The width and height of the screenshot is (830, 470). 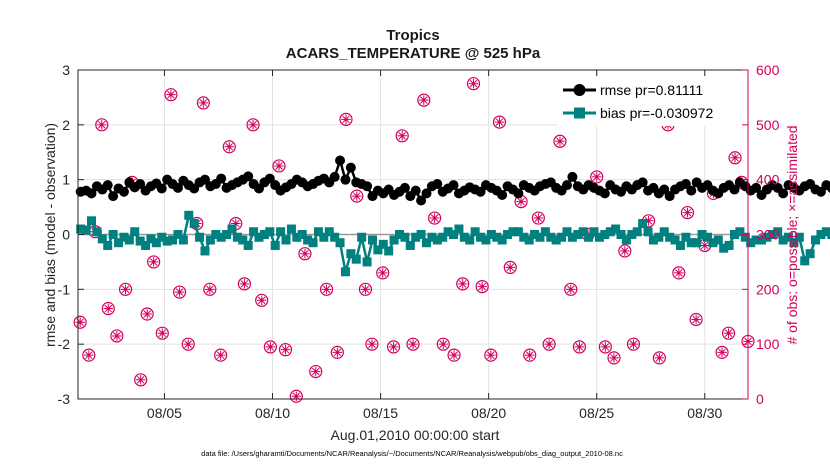 I want to click on x-tick-label: 08/05, so click(x=164, y=413).